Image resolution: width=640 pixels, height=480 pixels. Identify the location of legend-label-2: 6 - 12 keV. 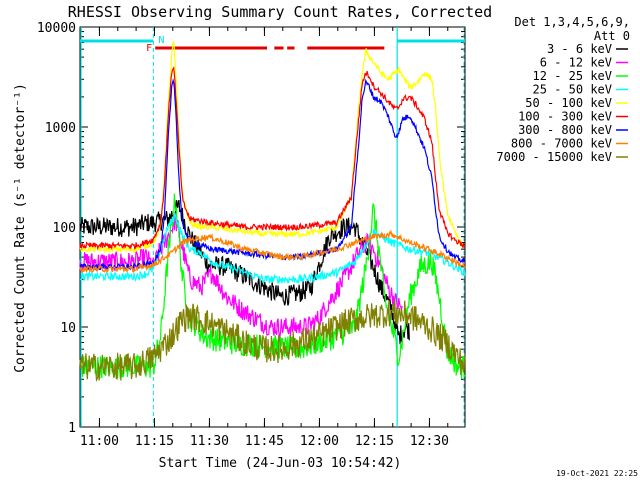
(576, 63).